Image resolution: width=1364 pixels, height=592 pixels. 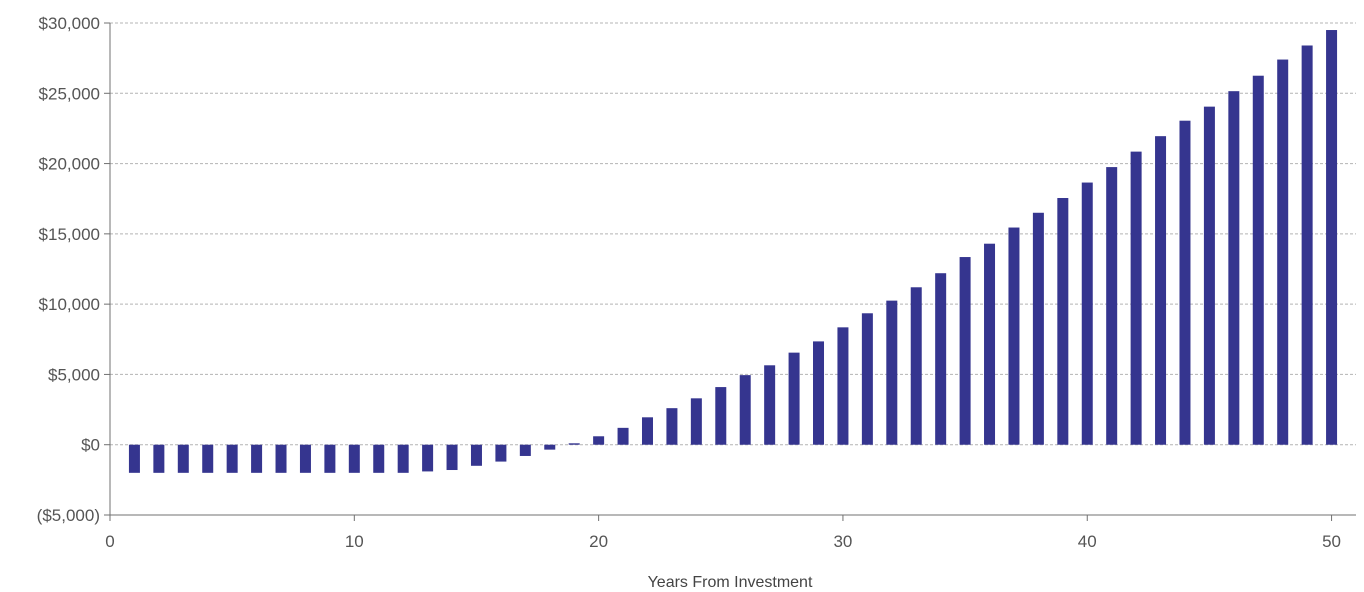 What do you see at coordinates (842, 541) in the screenshot?
I see `x-tick-label: 30` at bounding box center [842, 541].